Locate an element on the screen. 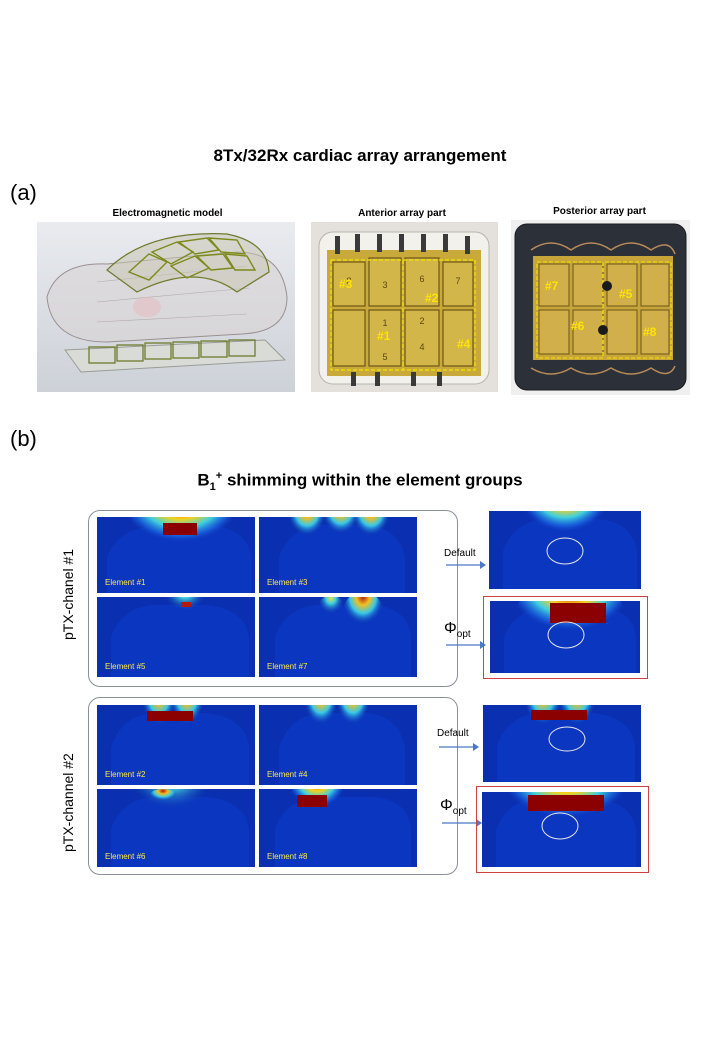 Image resolution: width=720 pixels, height=1040 pixels. phi-opt-label-2: Φopt is located at coordinates (453, 807).